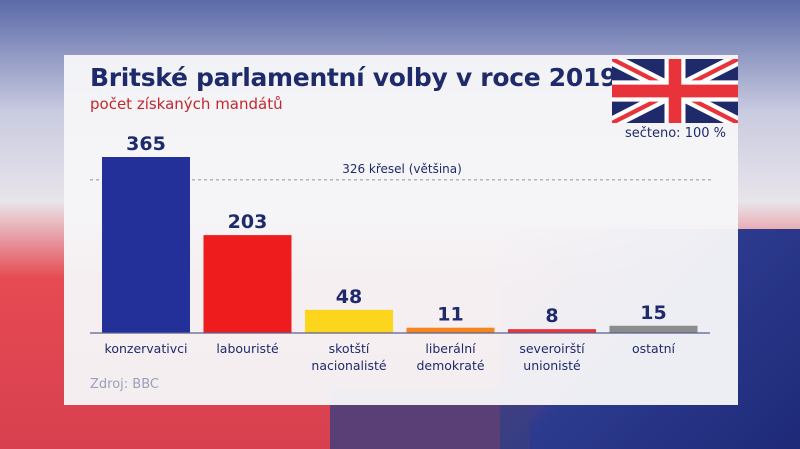  I want to click on category-label-0: konzervativci, so click(146, 348).